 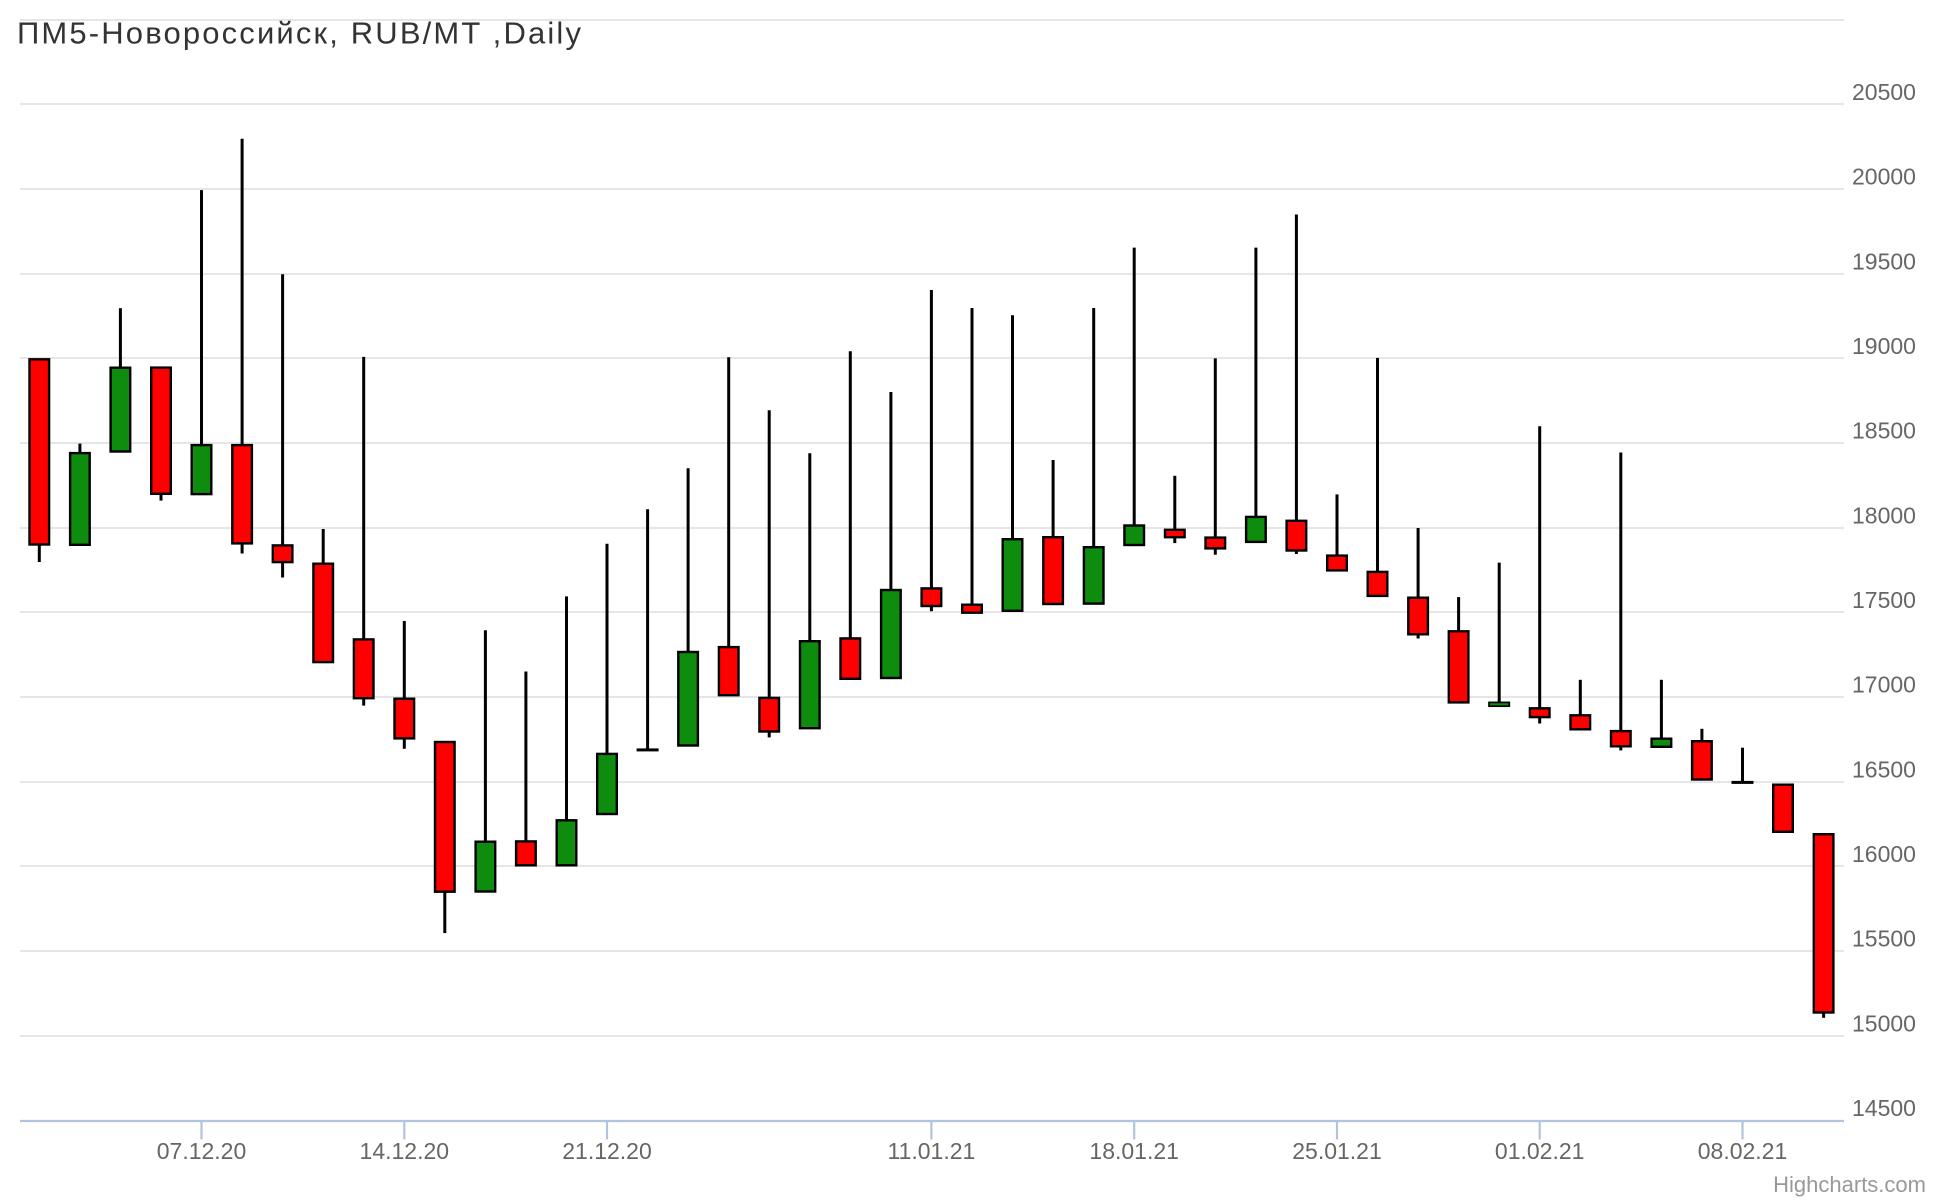 What do you see at coordinates (1884, 177) in the screenshot?
I see `svg-text: 20000` at bounding box center [1884, 177].